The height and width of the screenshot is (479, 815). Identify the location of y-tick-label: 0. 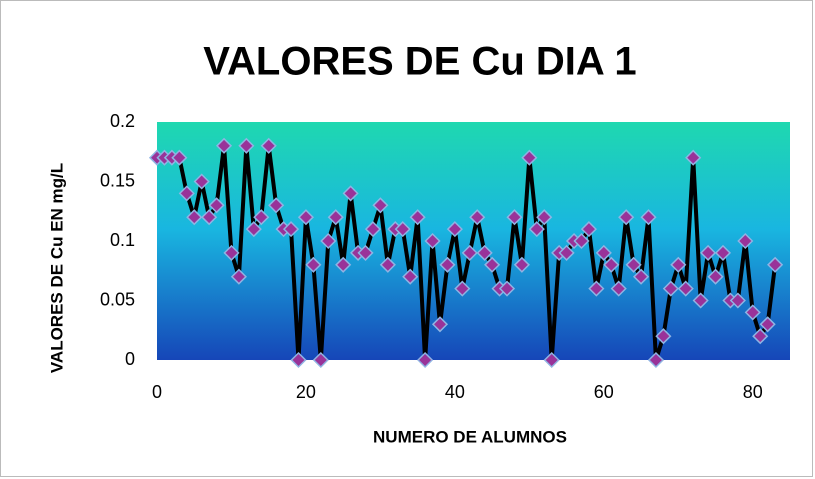
(130, 359).